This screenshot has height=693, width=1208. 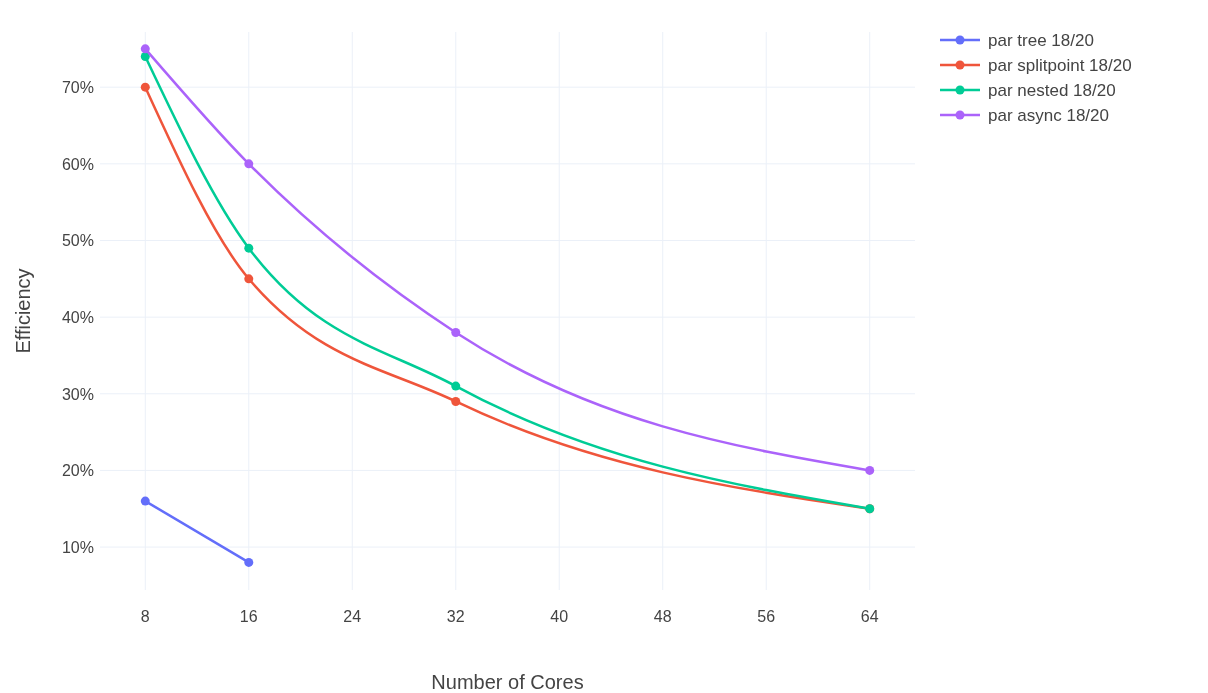 I want to click on y-tick-label: 60%, so click(x=77, y=164).